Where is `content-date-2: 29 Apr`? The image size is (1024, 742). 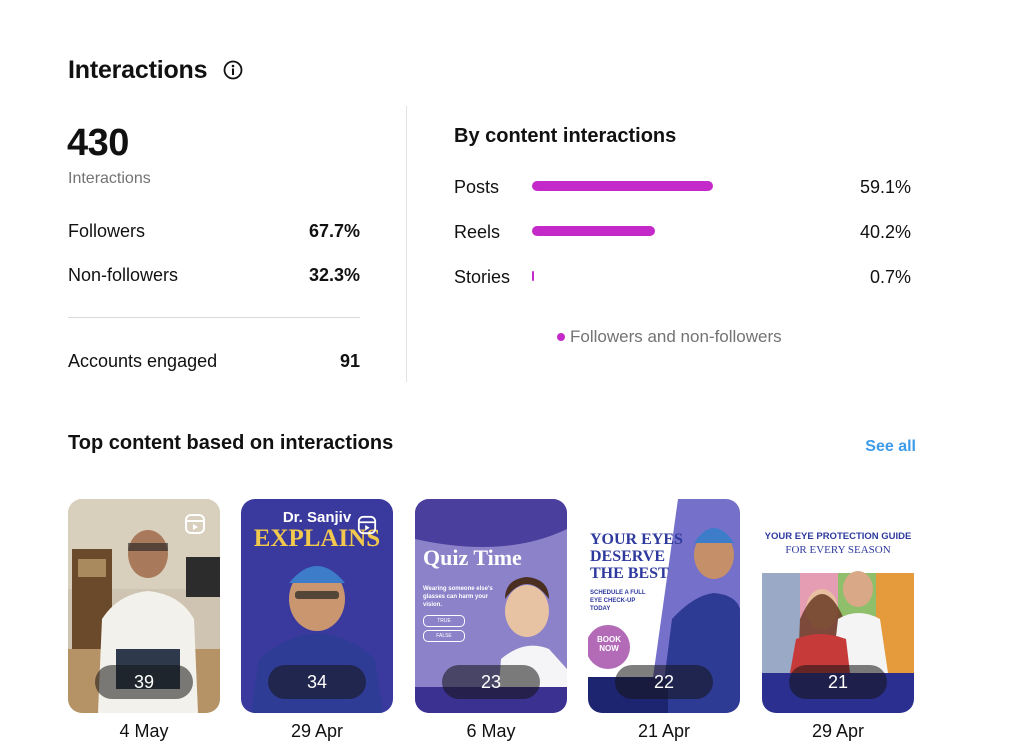 content-date-2: 29 Apr is located at coordinates (317, 731).